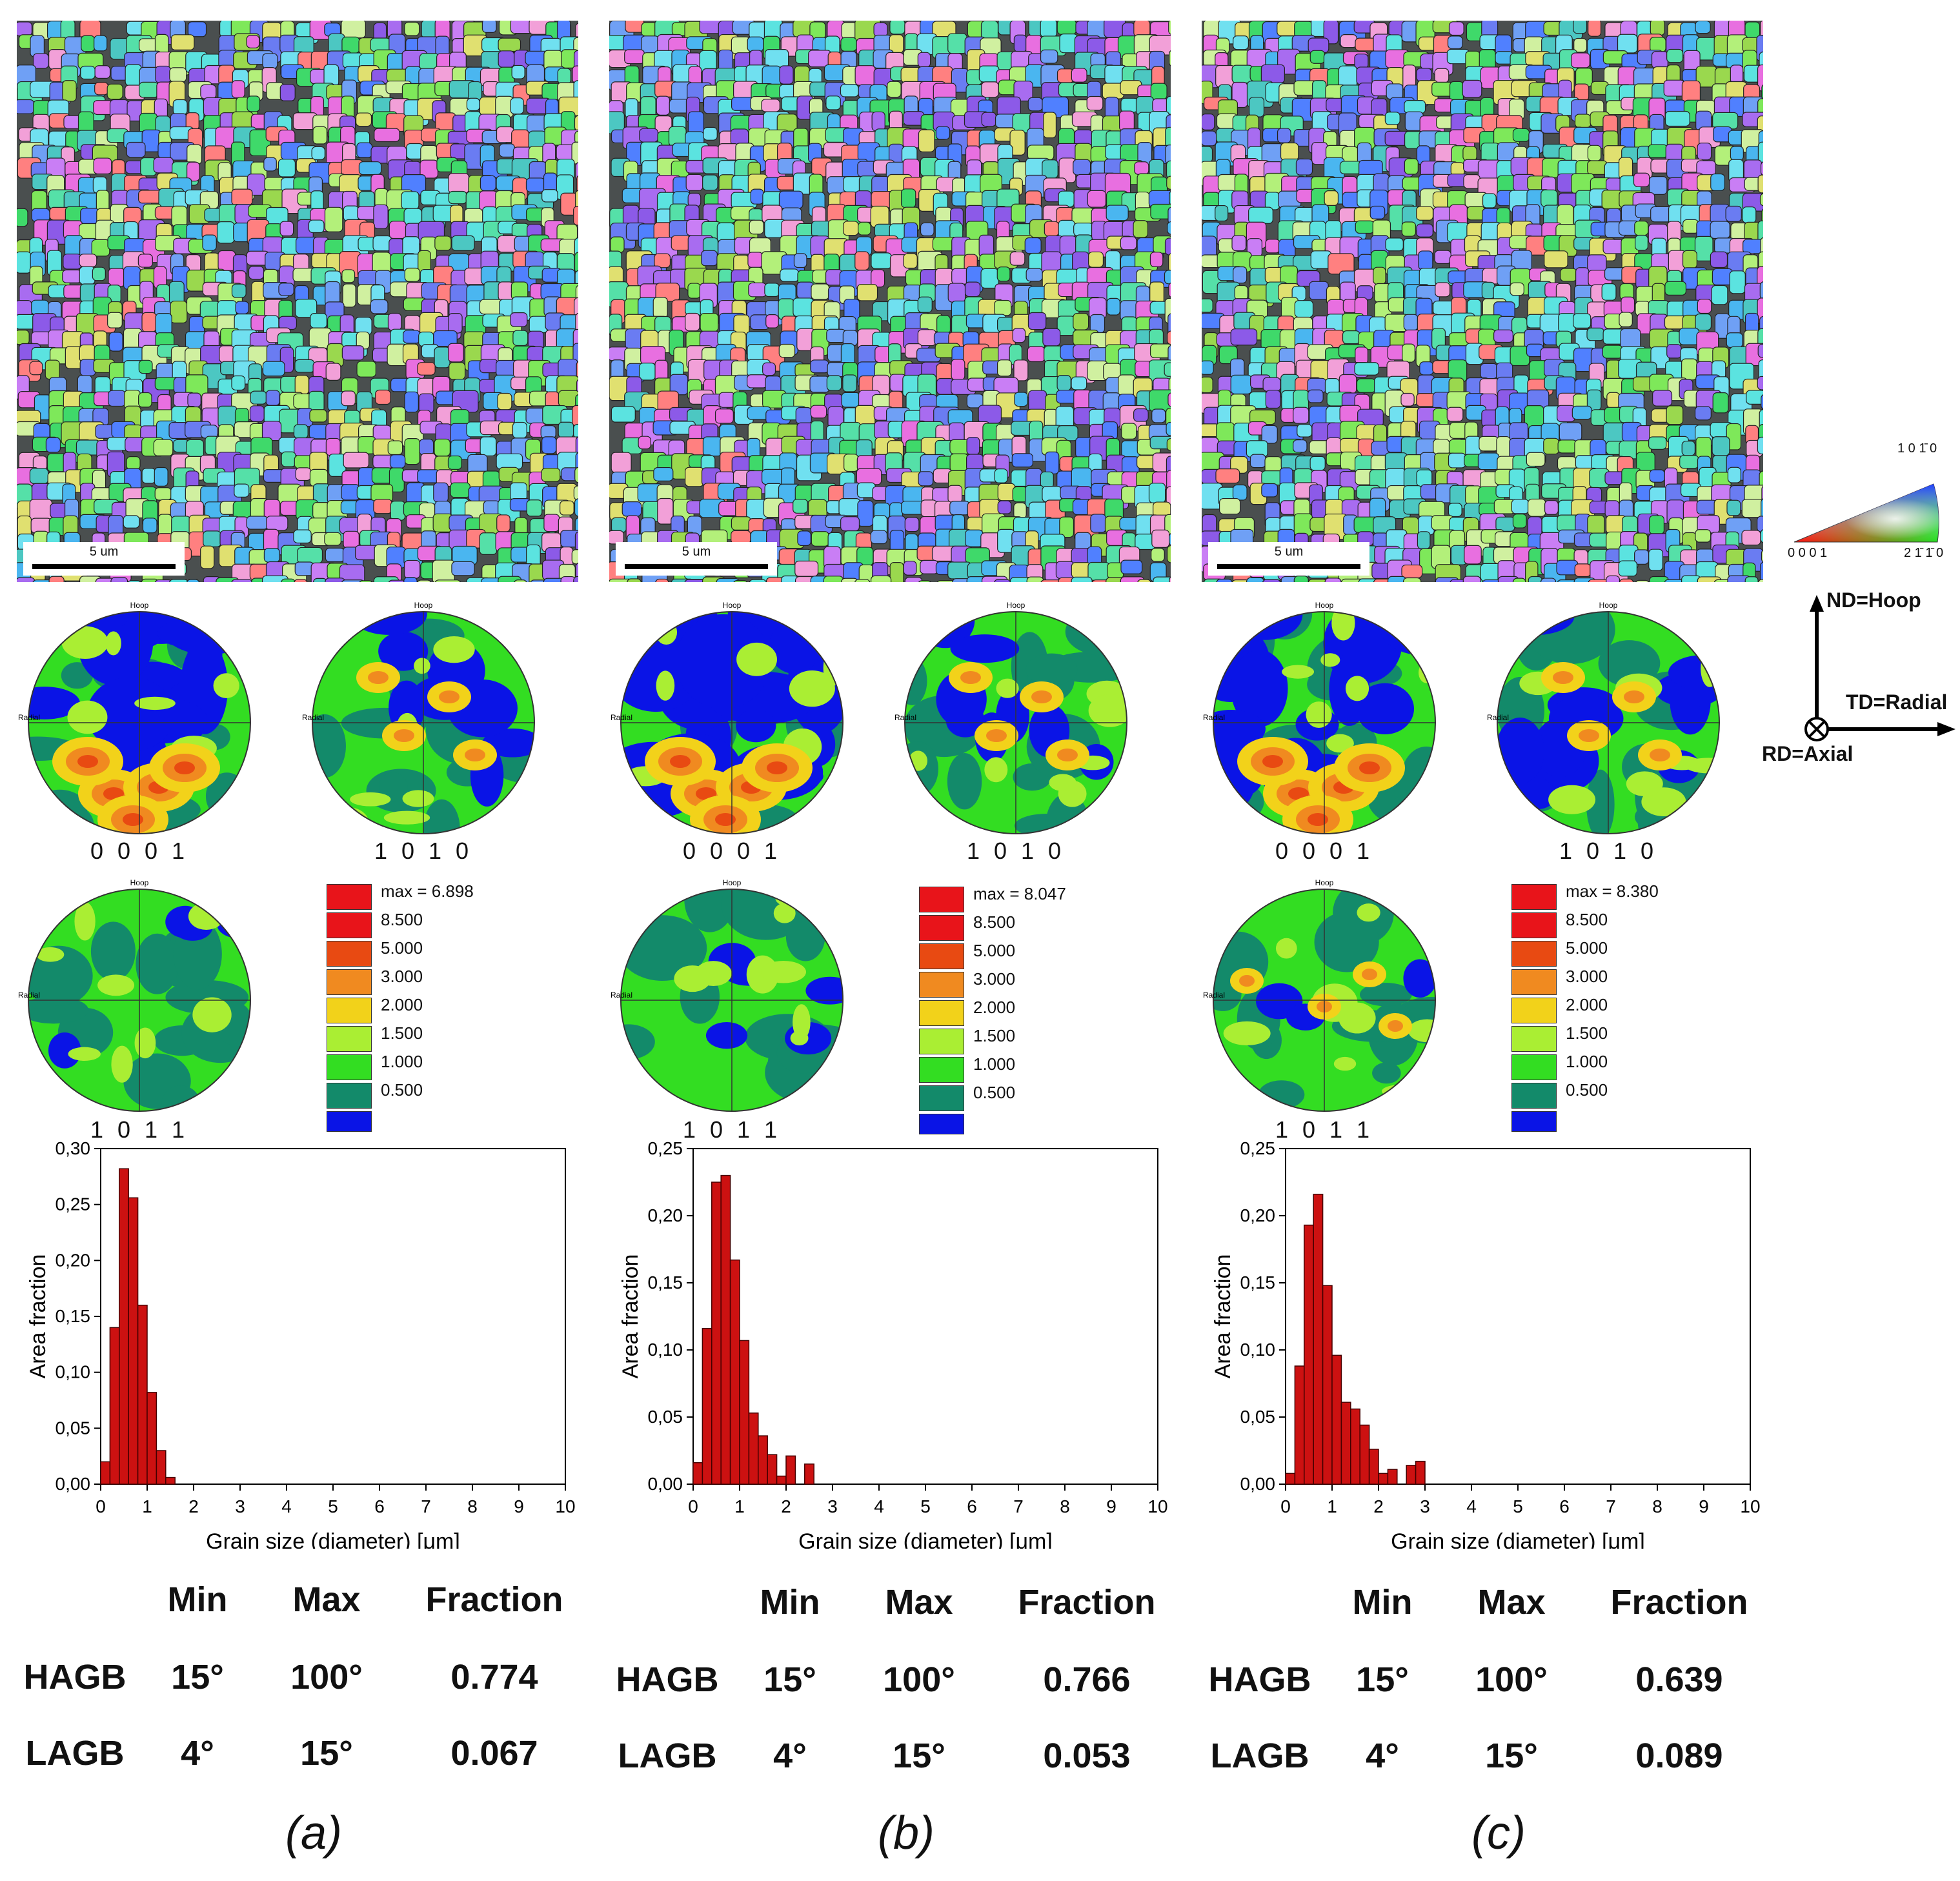 This screenshot has width=1960, height=1881. What do you see at coordinates (519, 1506) in the screenshot?
I see `x-tick-label: 9` at bounding box center [519, 1506].